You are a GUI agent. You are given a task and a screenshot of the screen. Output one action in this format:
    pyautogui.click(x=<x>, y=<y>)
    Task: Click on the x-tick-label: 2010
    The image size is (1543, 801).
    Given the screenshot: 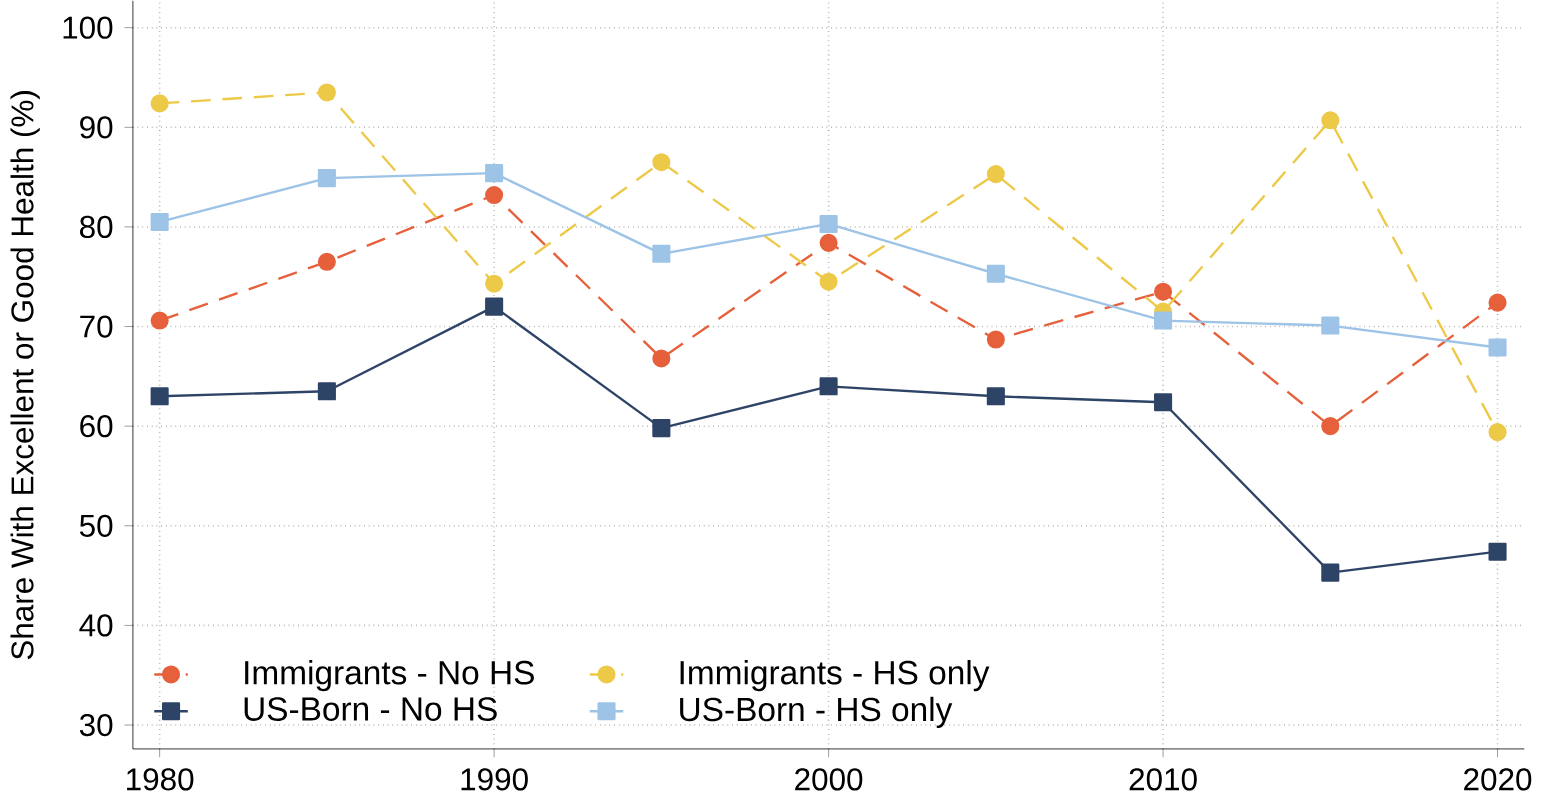 What is the action you would take?
    pyautogui.click(x=1163, y=779)
    